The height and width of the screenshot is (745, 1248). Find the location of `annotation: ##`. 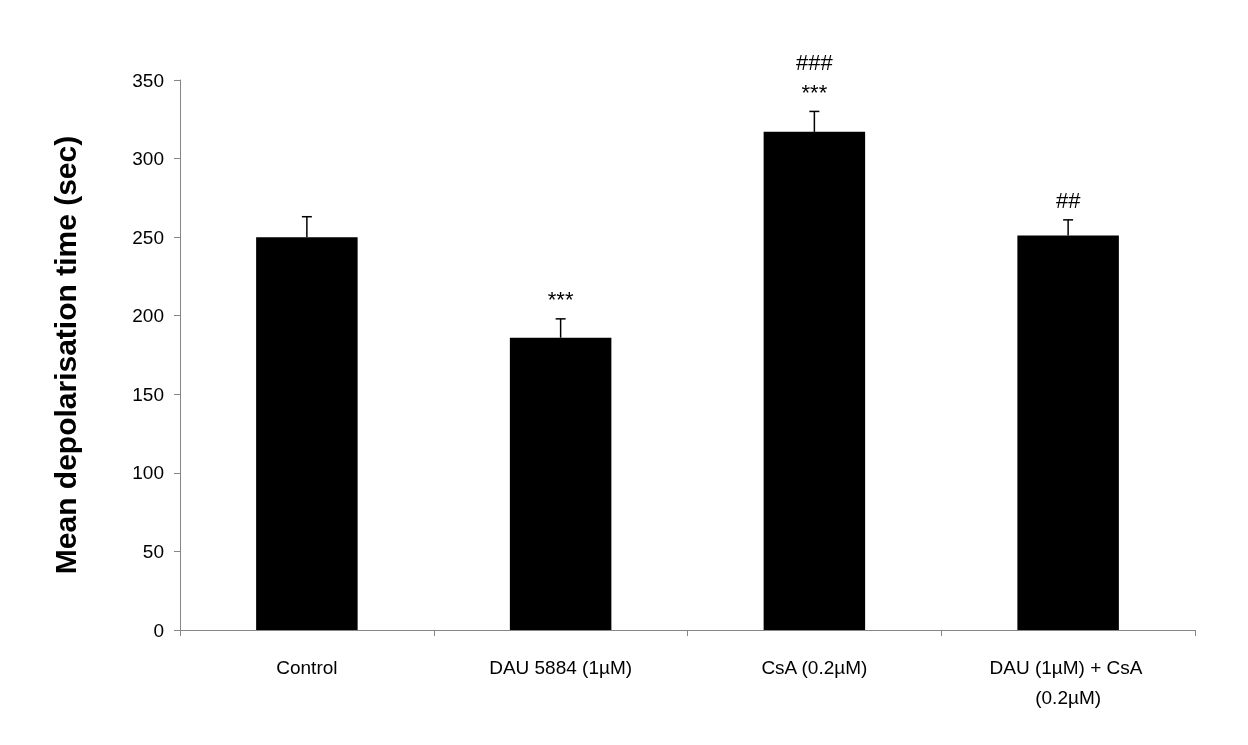

annotation: ## is located at coordinates (1068, 201).